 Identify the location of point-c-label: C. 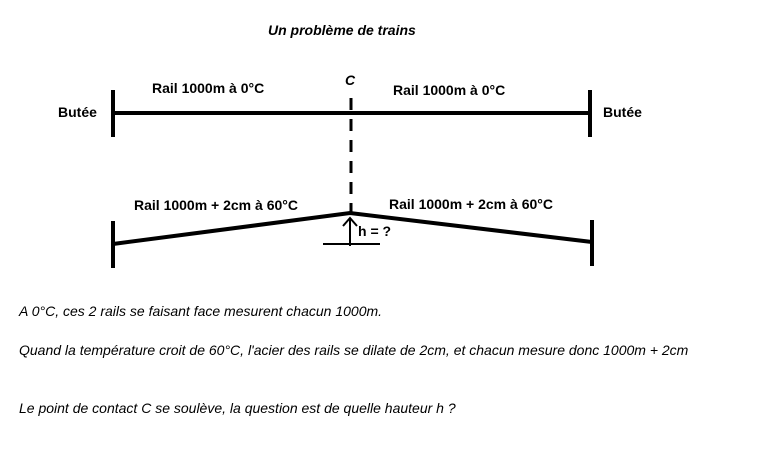
(350, 80).